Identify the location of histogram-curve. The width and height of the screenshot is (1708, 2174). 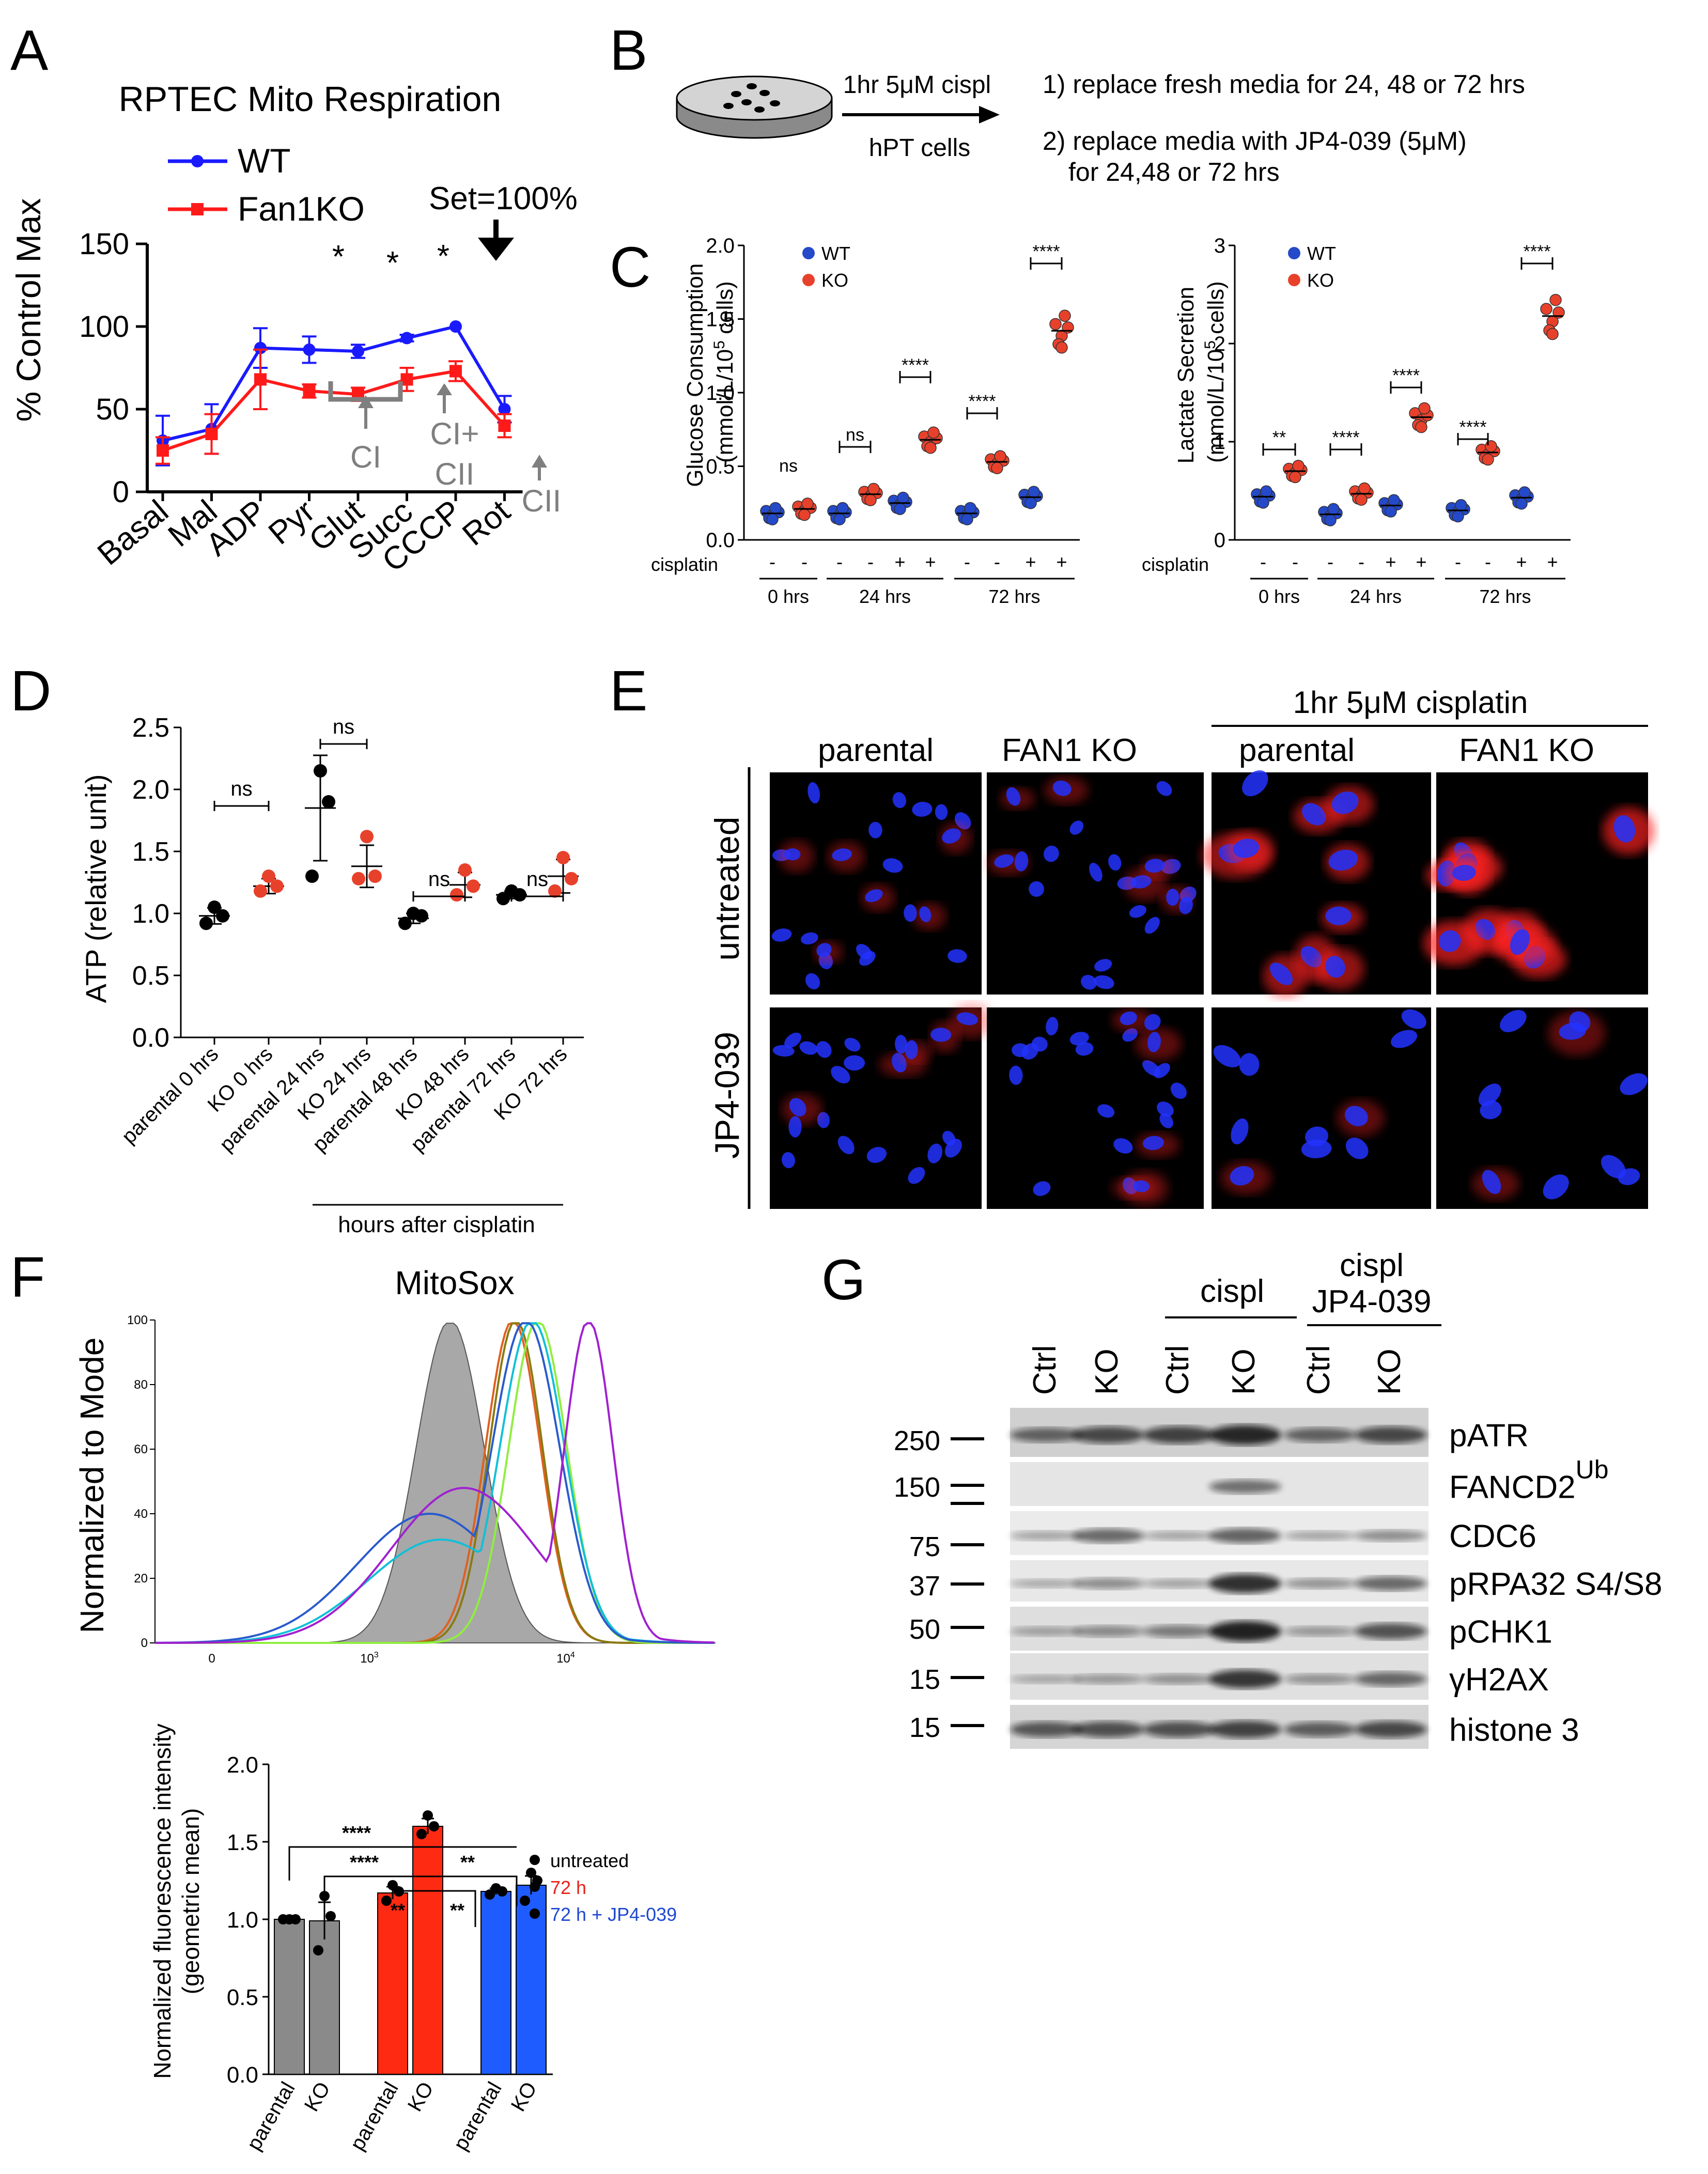
(434, 1483).